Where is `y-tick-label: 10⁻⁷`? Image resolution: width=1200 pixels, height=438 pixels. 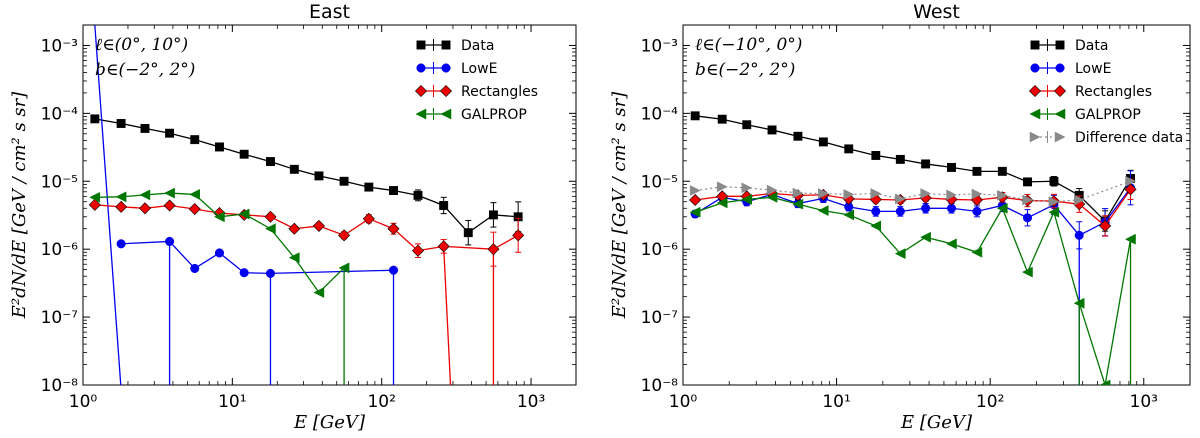 y-tick-label: 10⁻⁷ is located at coordinates (60, 318).